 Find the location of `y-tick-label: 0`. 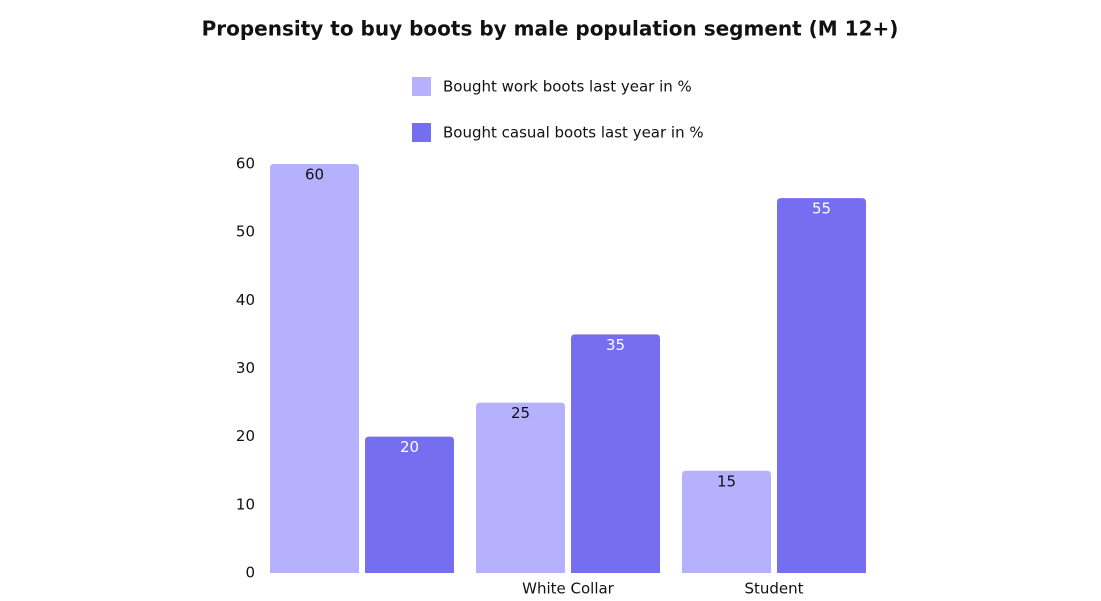

y-tick-label: 0 is located at coordinates (250, 573).